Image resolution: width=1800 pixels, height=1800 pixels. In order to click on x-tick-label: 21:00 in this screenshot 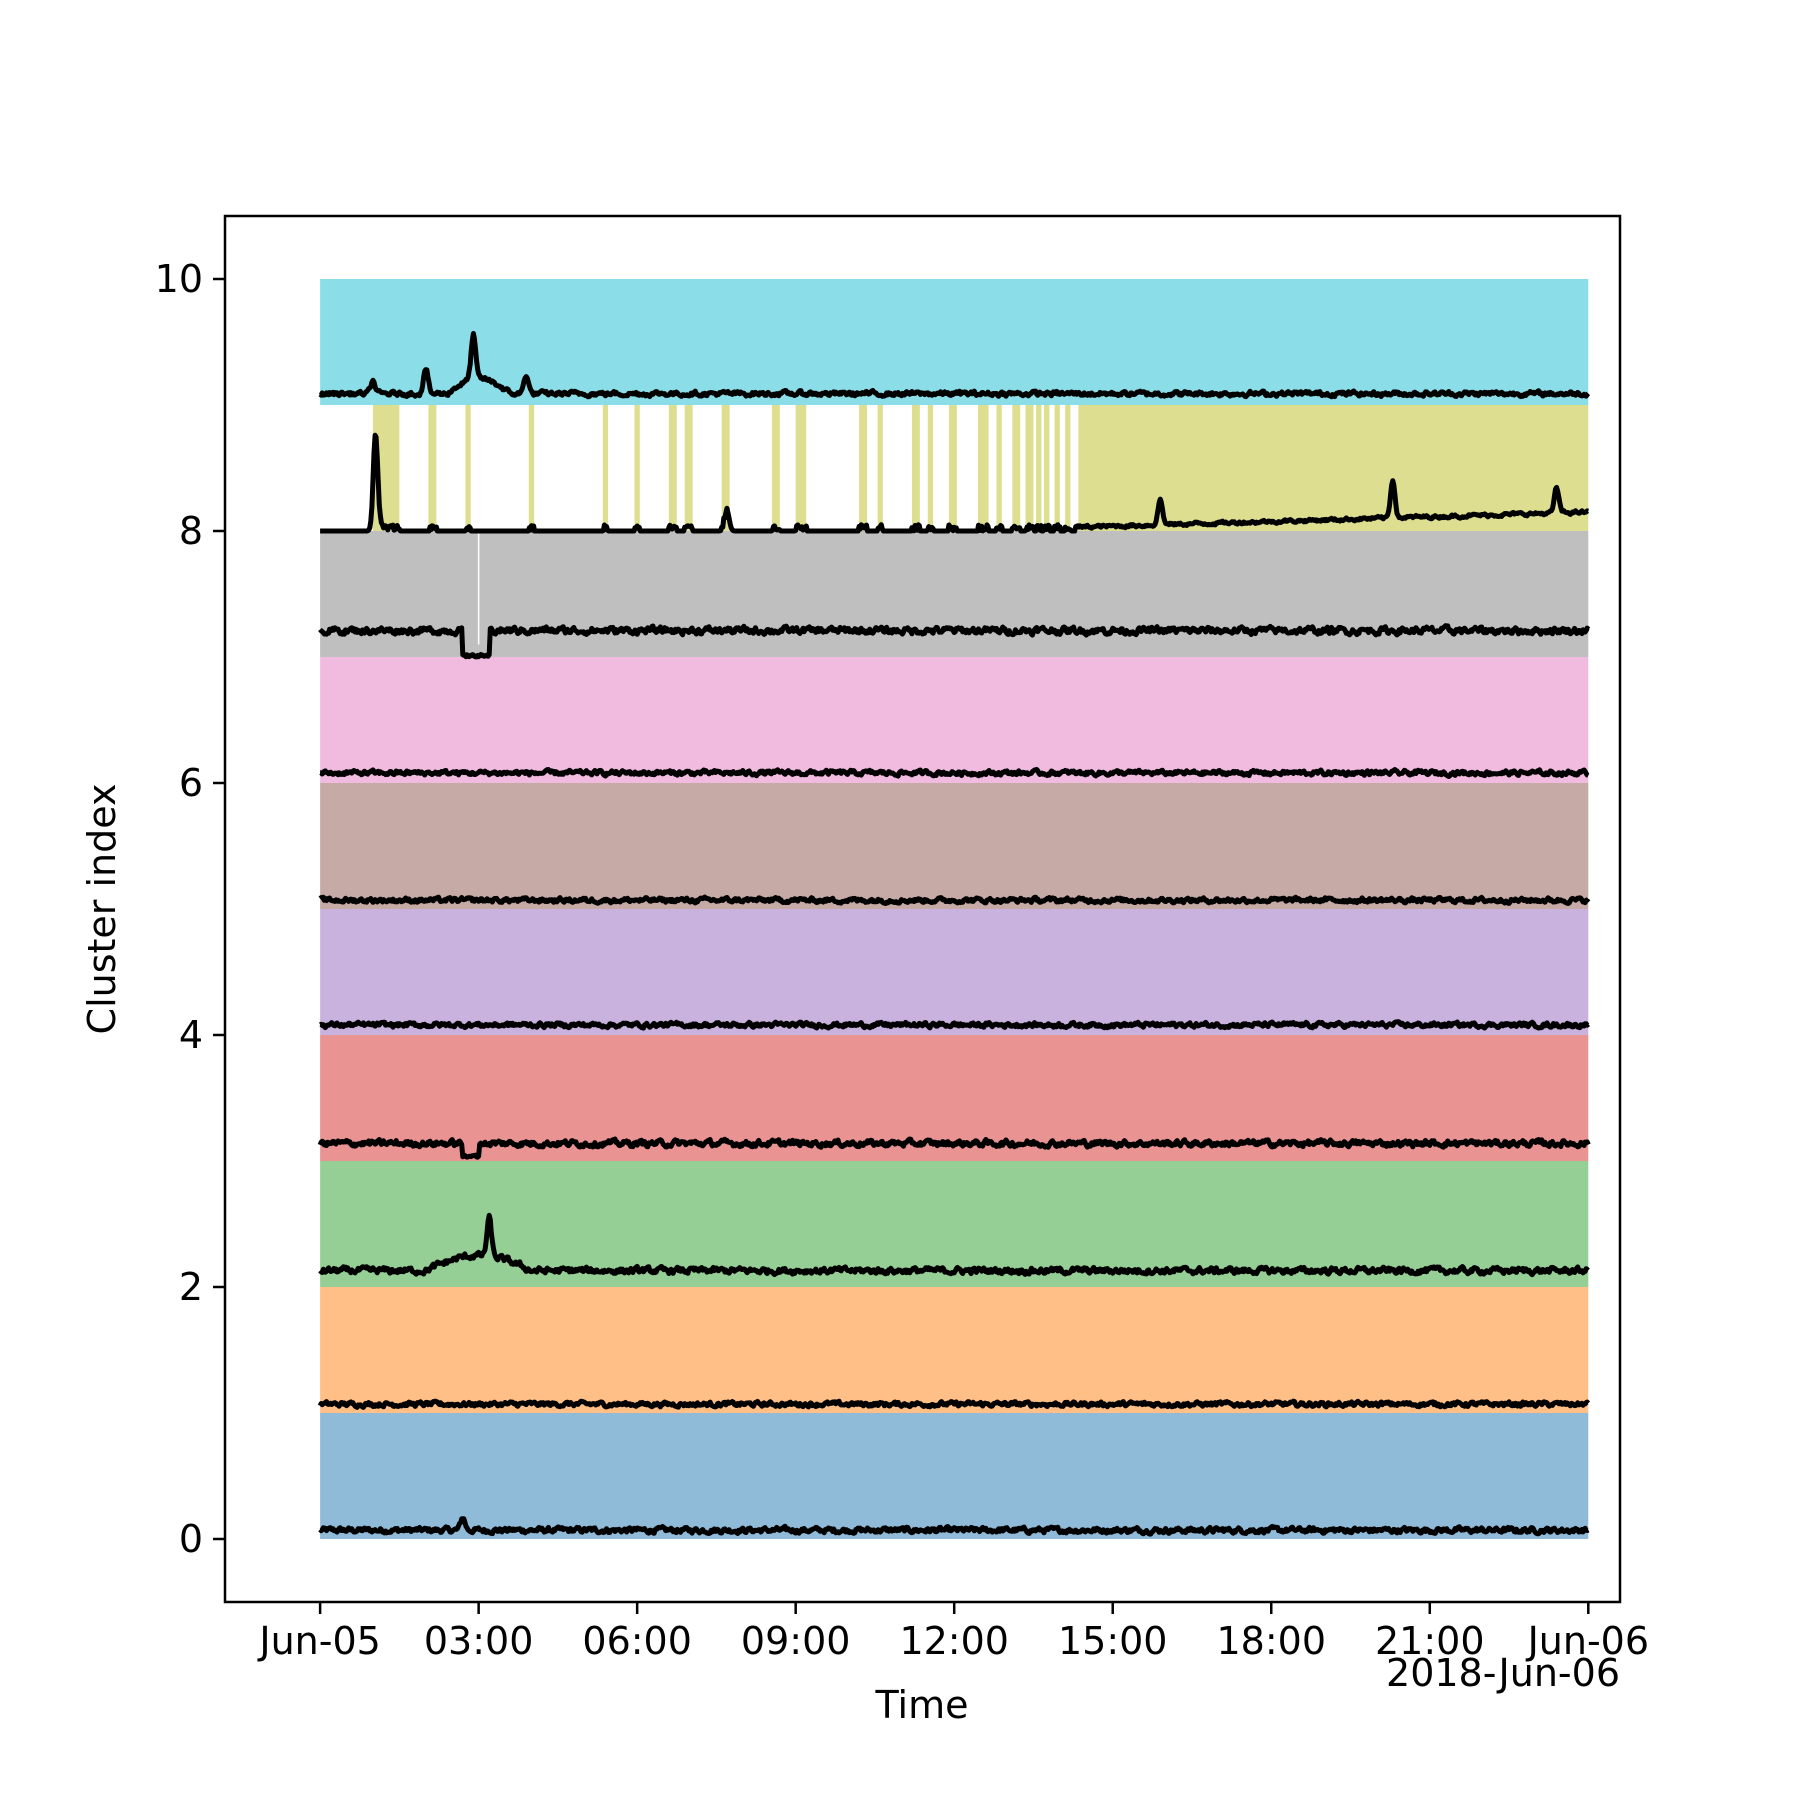, I will do `click(1430, 1641)`.